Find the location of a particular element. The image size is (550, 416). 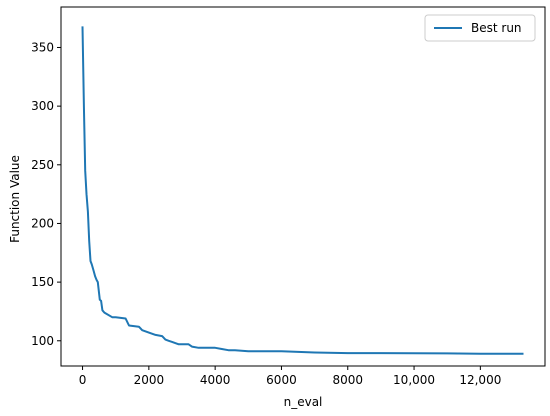

legend: Best run is located at coordinates (480, 28).